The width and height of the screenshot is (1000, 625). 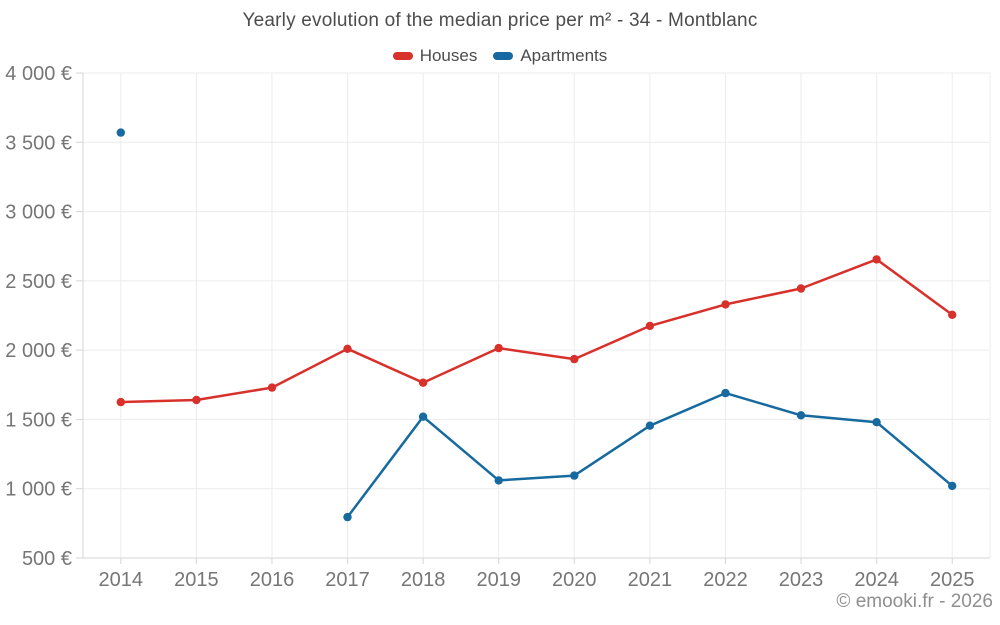 What do you see at coordinates (347, 517) in the screenshot?
I see `apartments-point-2017` at bounding box center [347, 517].